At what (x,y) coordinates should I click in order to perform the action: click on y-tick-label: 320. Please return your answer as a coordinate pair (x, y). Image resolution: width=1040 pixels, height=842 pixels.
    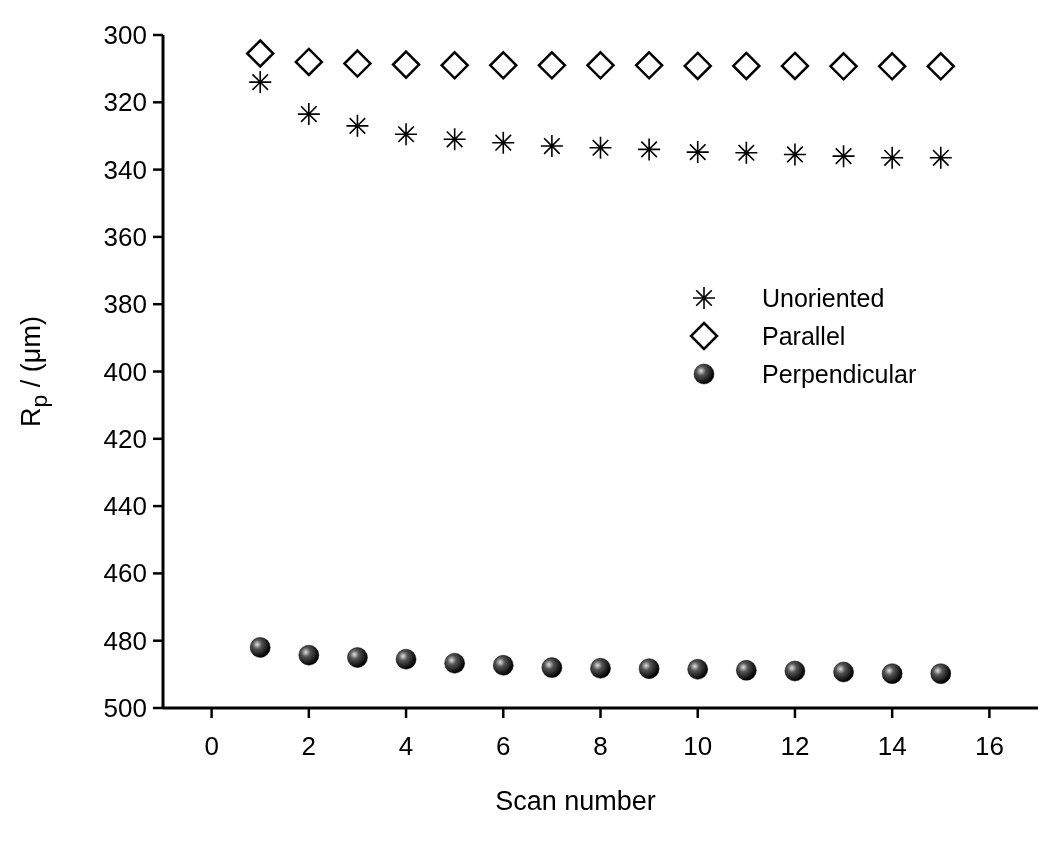
    Looking at the image, I should click on (125, 102).